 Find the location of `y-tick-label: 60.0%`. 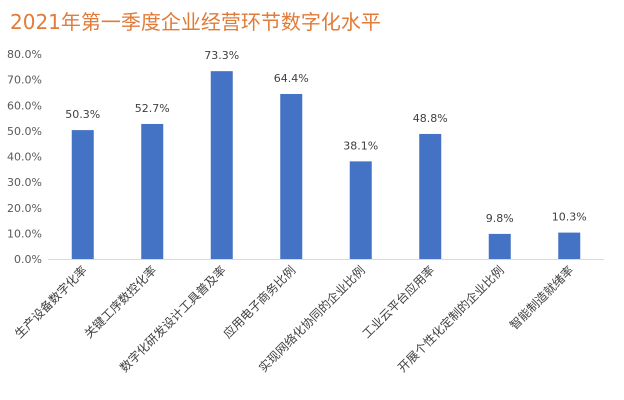

y-tick-label: 60.0% is located at coordinates (24, 105).